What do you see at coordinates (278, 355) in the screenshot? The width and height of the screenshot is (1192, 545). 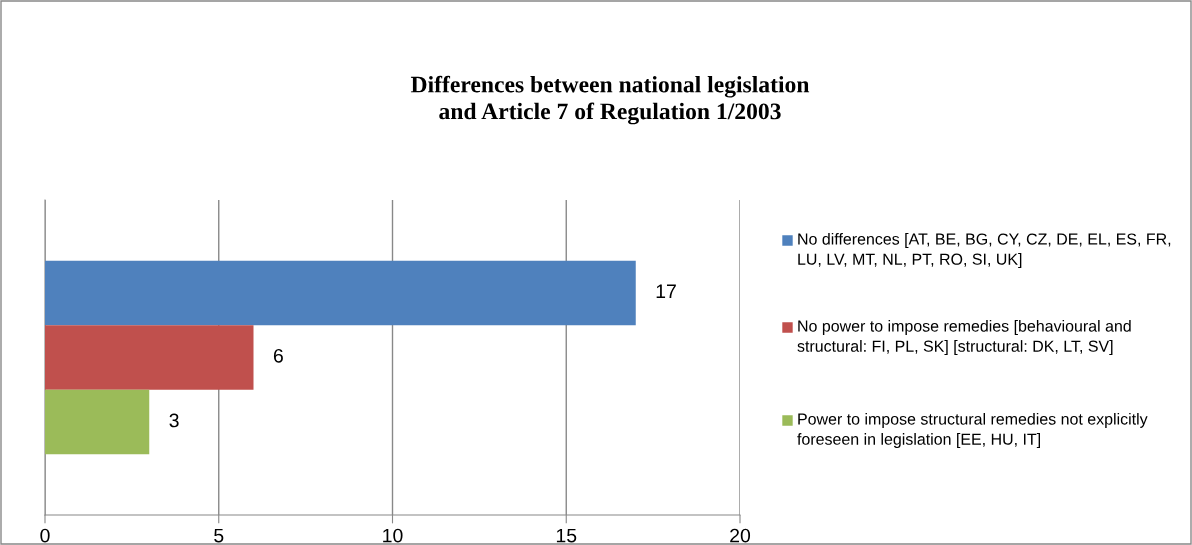 I see `data-label: 6` at bounding box center [278, 355].